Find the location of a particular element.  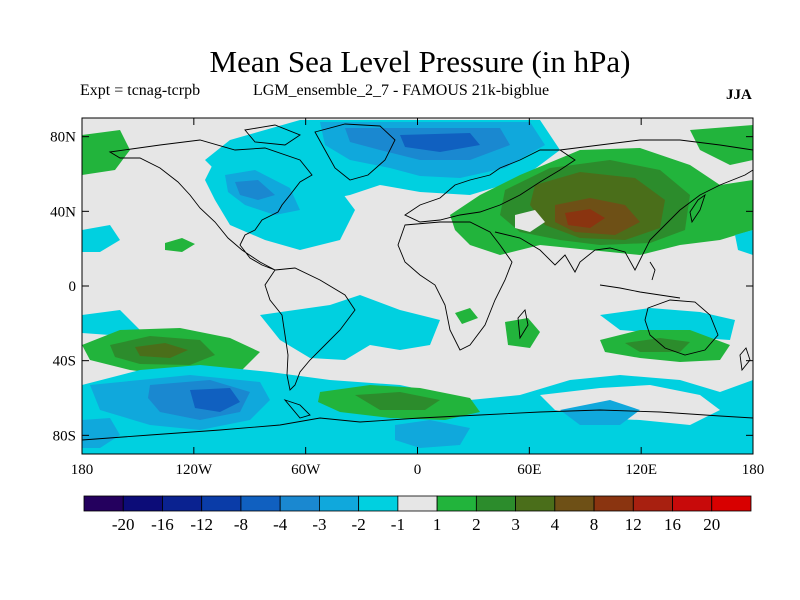

anomaly-darkgreen-south-atlantic is located at coordinates (397, 401).